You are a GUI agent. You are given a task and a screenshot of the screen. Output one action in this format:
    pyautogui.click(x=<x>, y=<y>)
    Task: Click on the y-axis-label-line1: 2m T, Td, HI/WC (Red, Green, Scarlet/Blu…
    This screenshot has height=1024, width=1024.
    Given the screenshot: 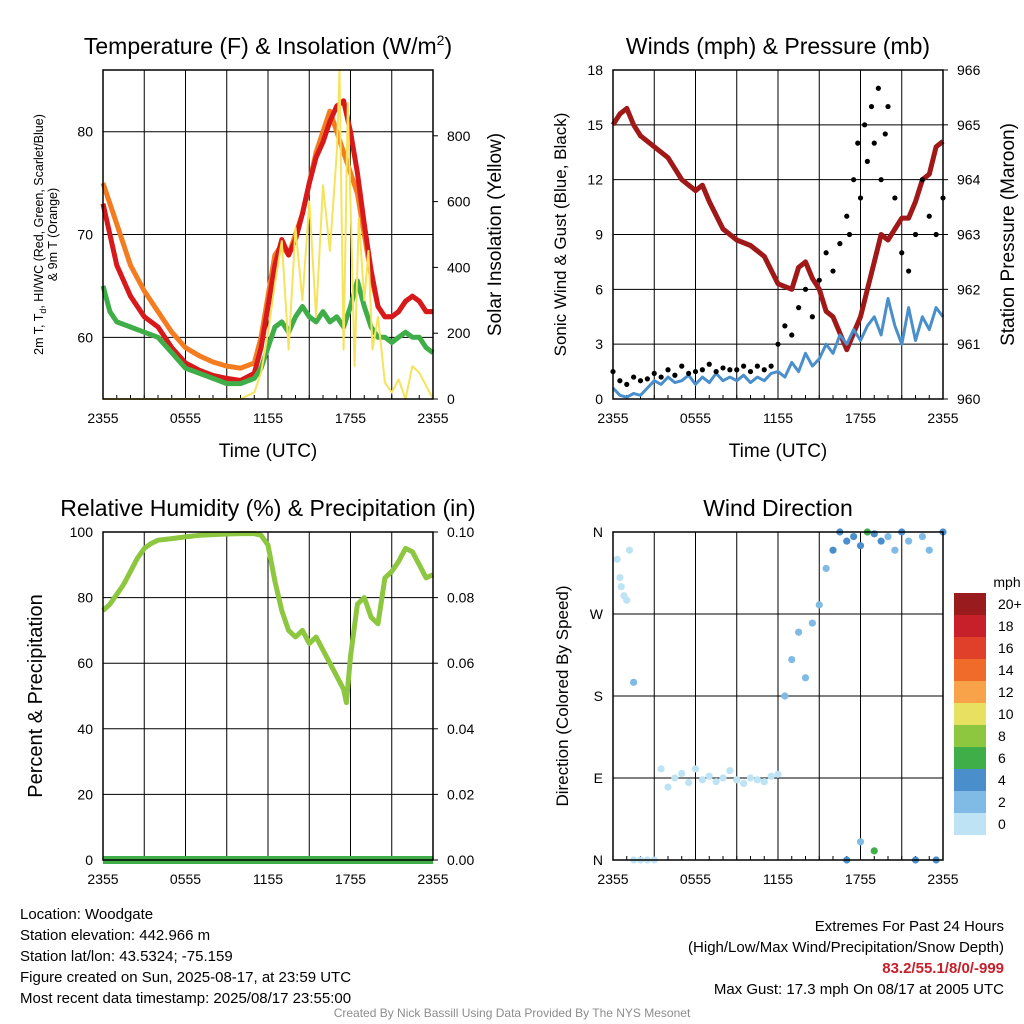 What is the action you would take?
    pyautogui.click(x=40, y=234)
    